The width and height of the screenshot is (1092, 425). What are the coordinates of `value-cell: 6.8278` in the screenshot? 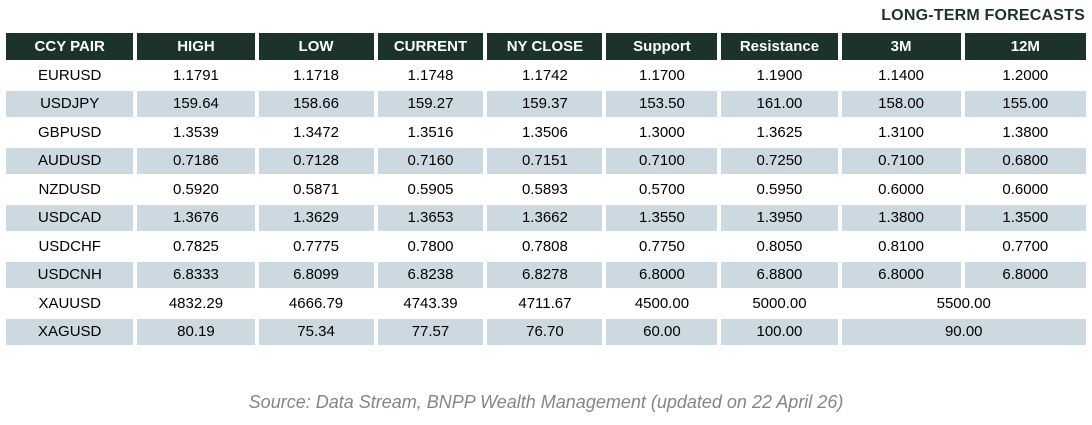 It's located at (545, 274).